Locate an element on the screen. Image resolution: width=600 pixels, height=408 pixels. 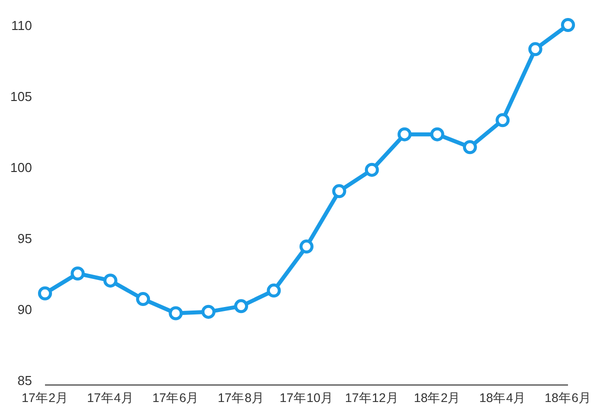
x-tick-label: 17年2月 is located at coordinates (45, 398).